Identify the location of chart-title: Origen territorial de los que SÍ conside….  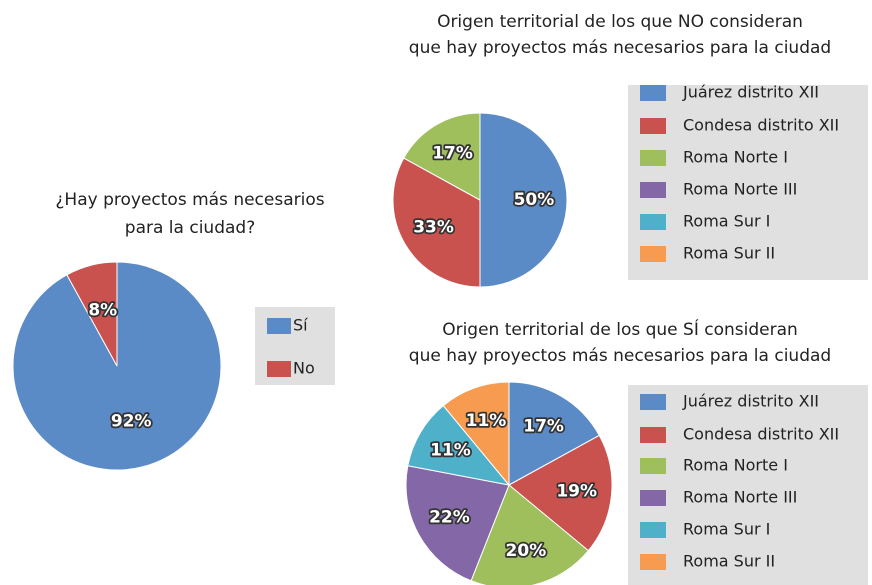
(620, 342).